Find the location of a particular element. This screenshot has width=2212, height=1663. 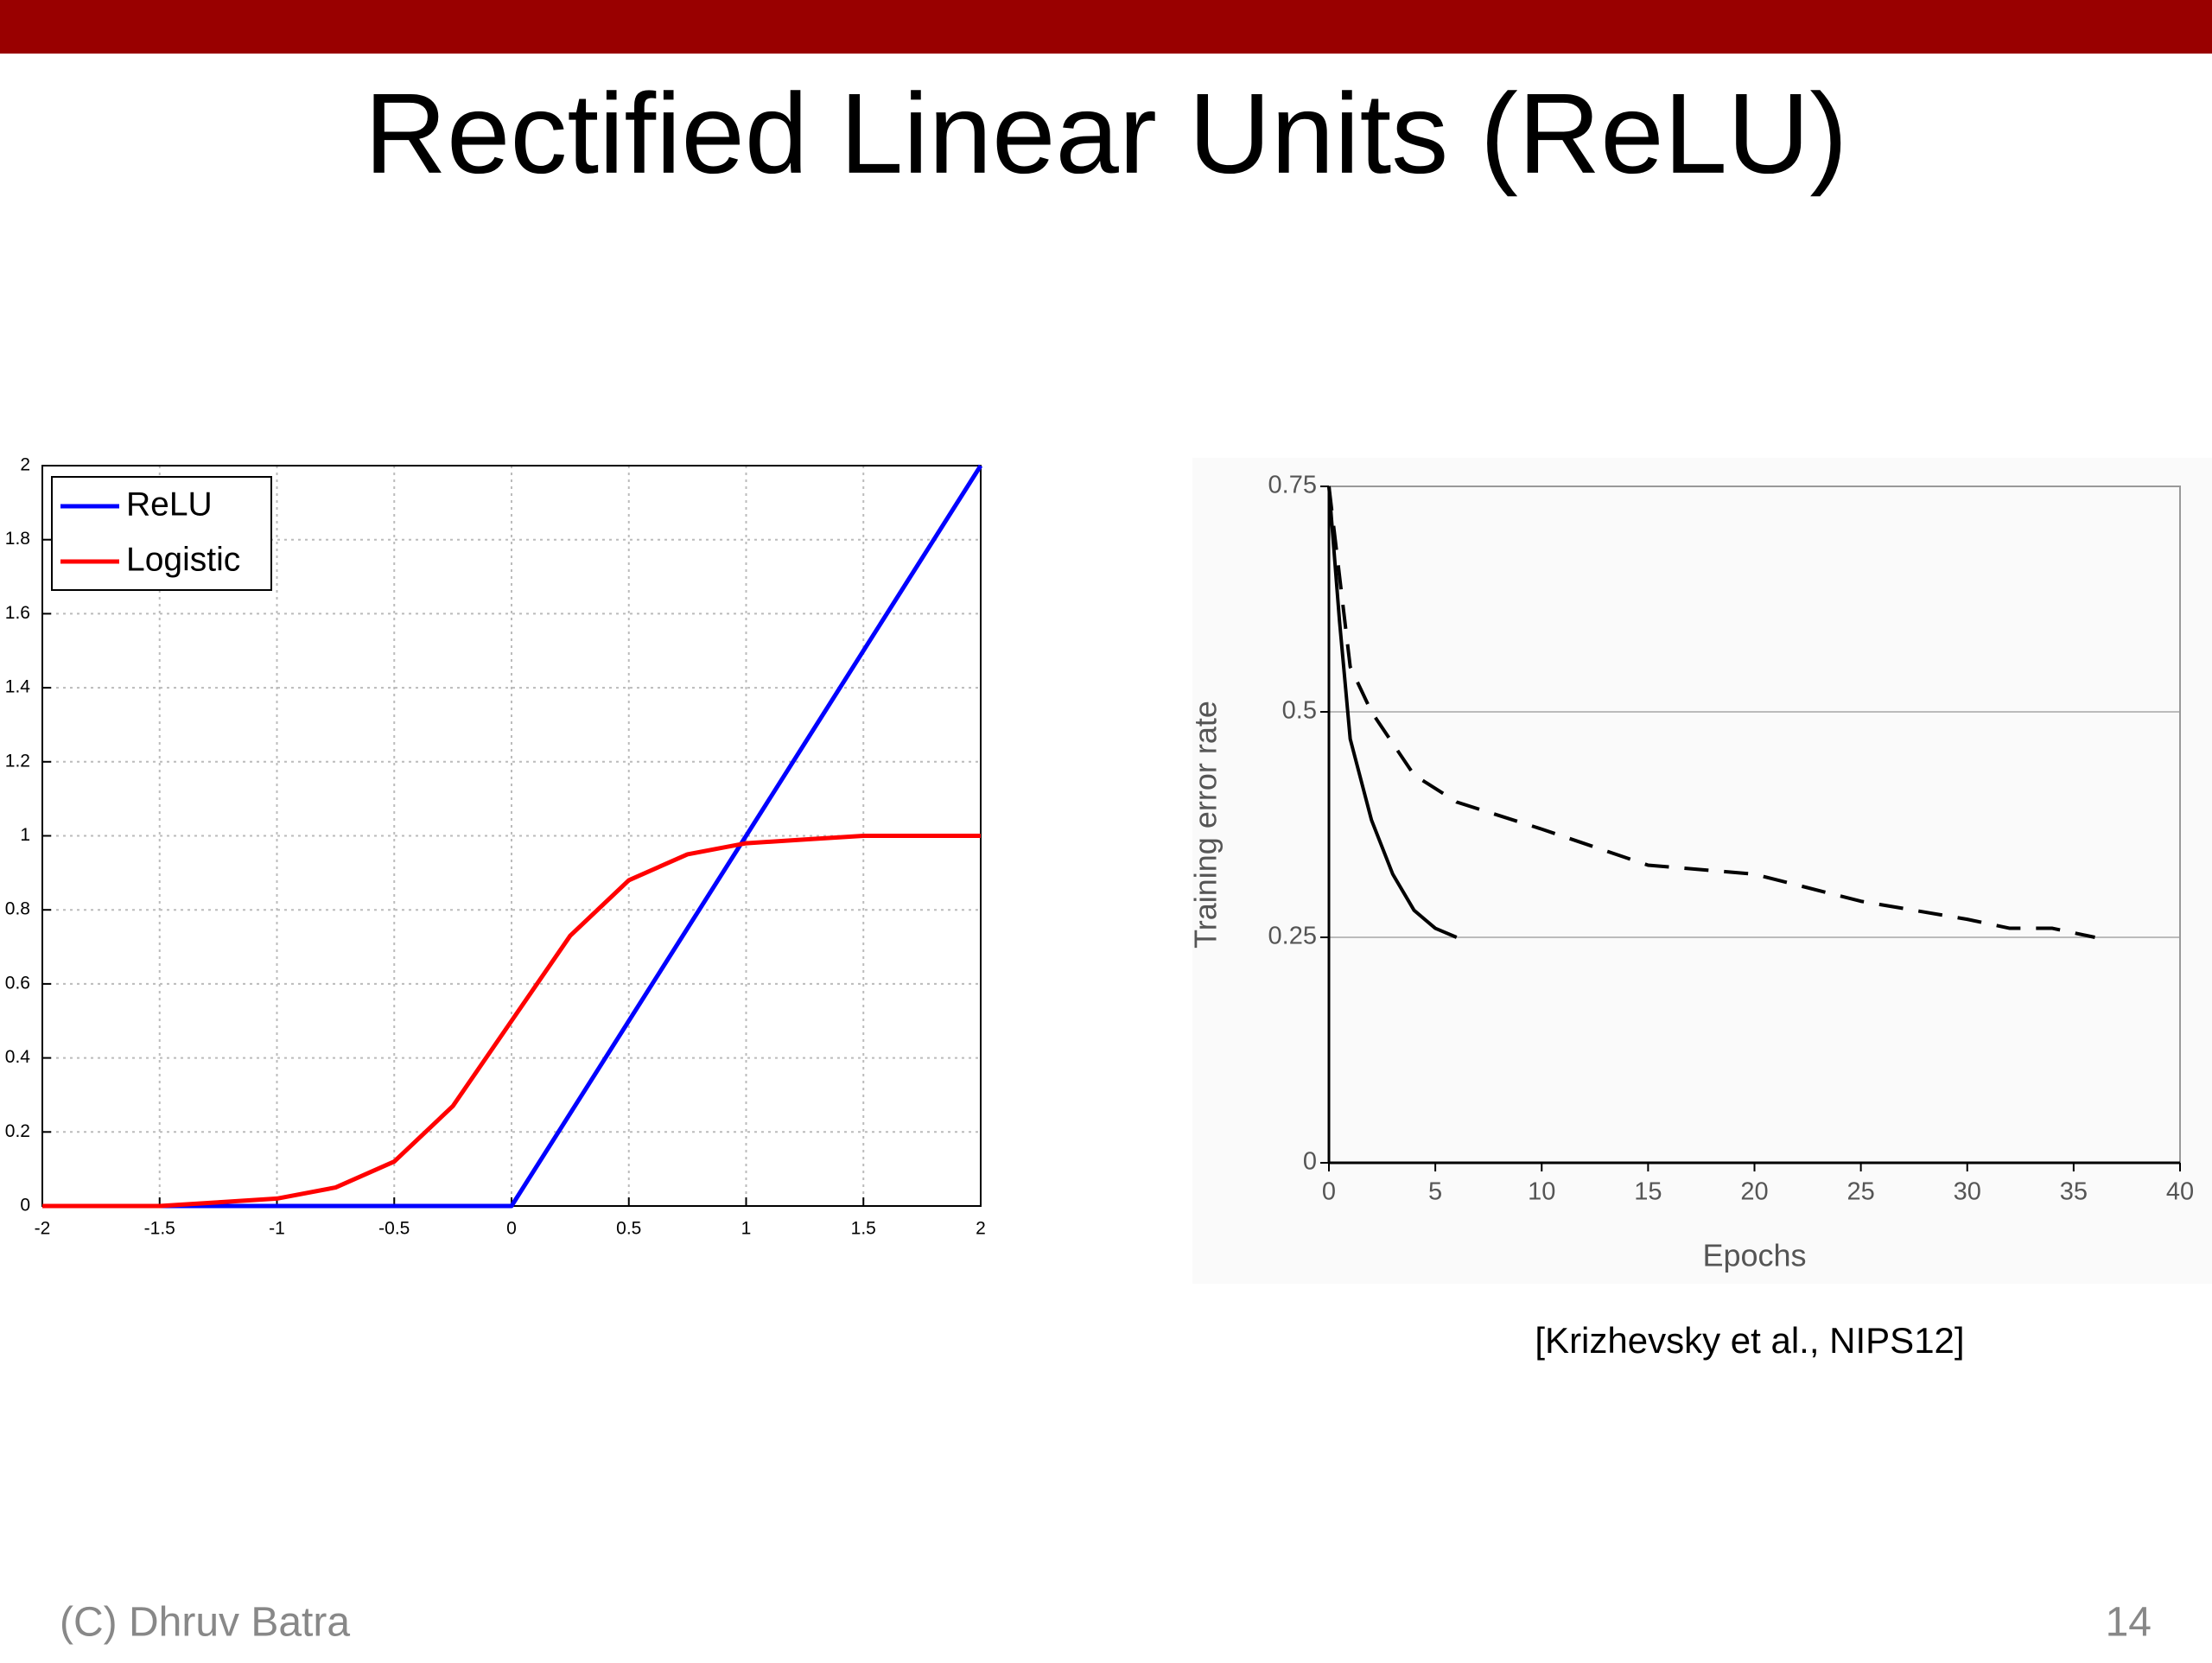

y-tick-label: 0.4 is located at coordinates (18, 1057).